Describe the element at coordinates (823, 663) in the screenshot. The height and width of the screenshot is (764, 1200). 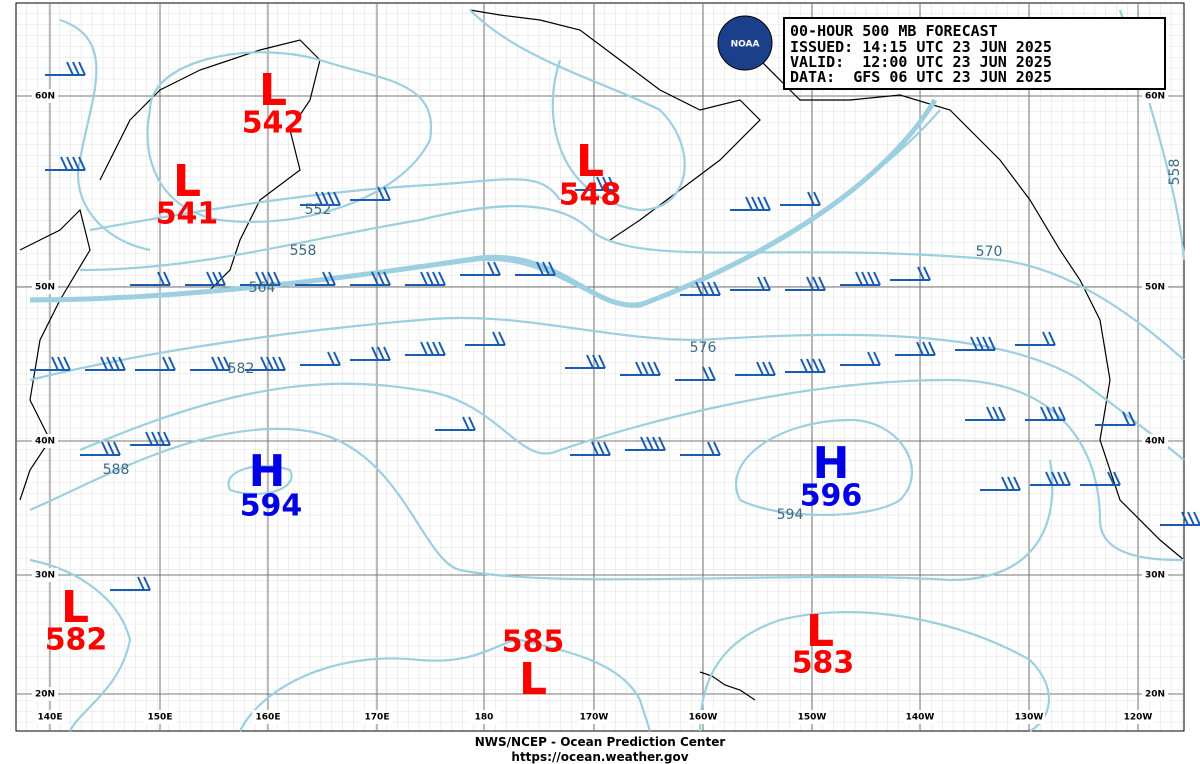
I see `center-value: 583` at that location.